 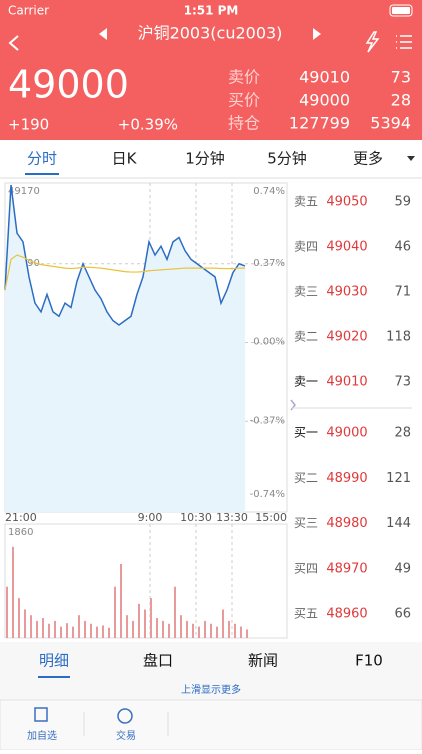 What do you see at coordinates (269, 342) in the screenshot?
I see `y2-tick-label: 0.00%` at bounding box center [269, 342].